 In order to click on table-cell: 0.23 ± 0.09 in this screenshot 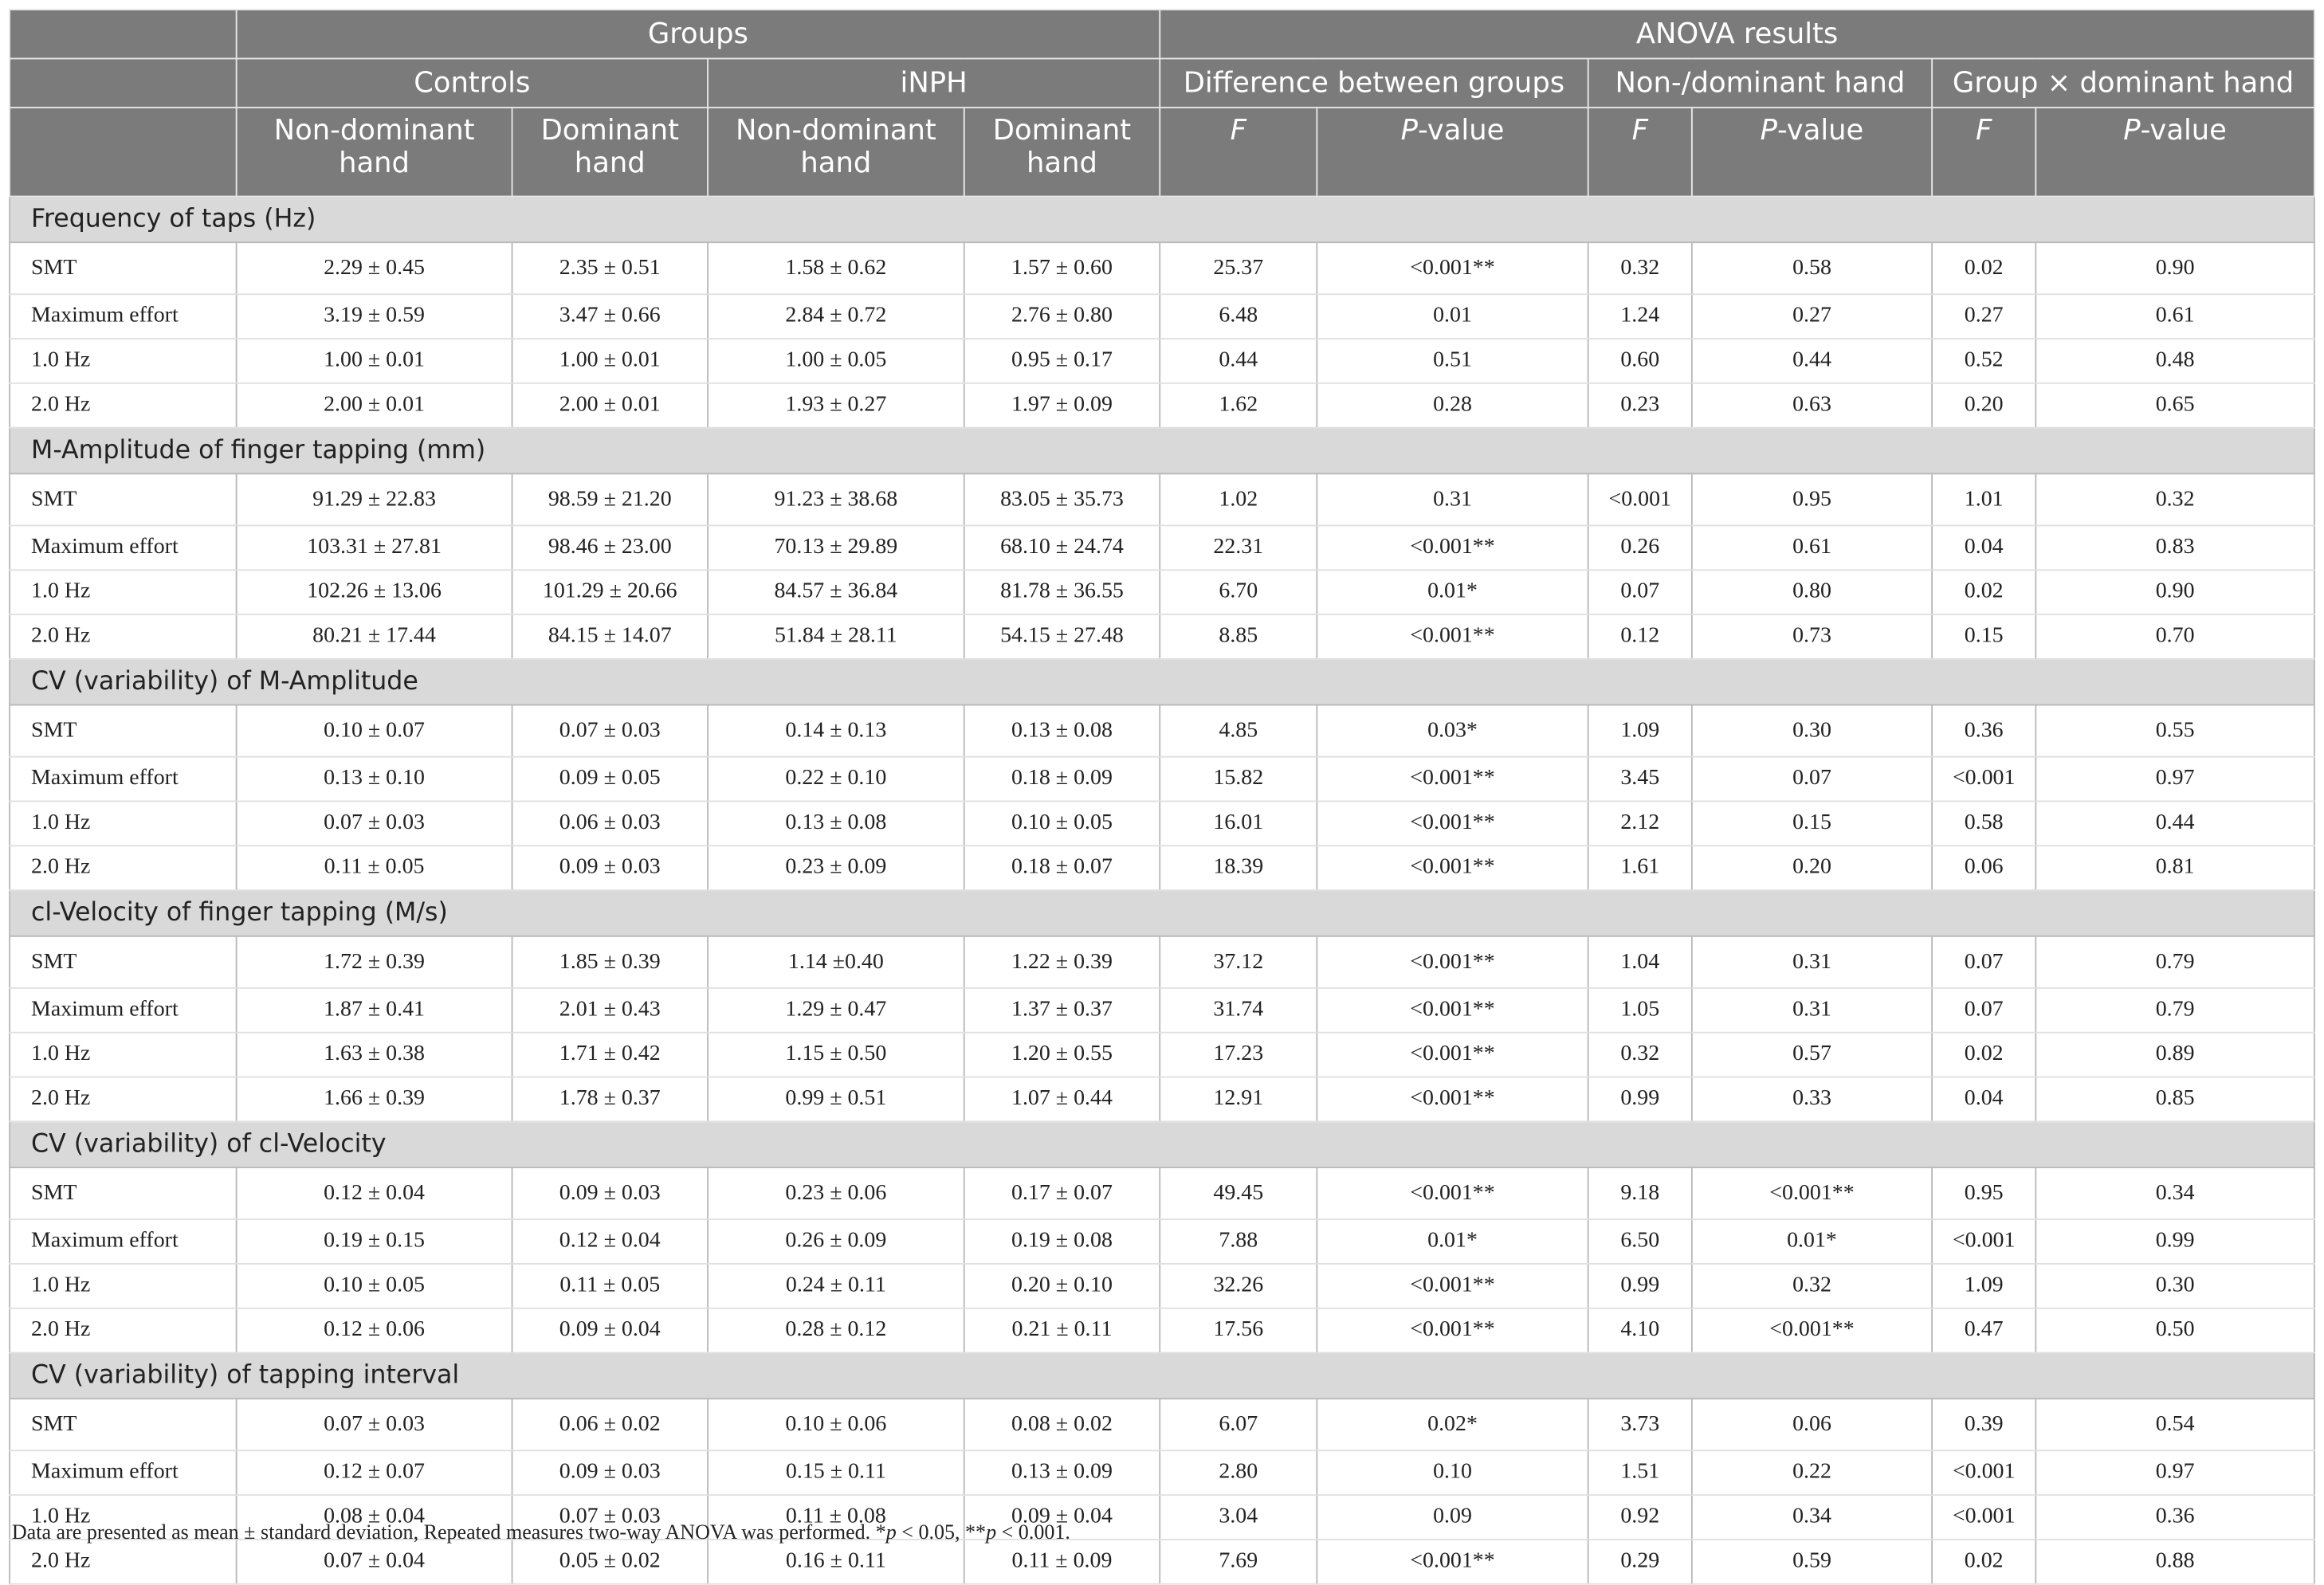, I will do `click(836, 868)`.